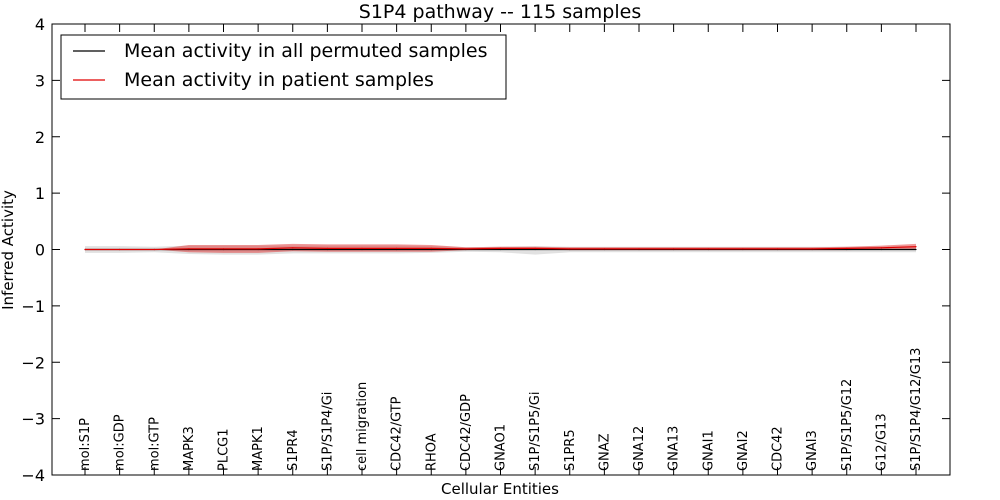  What do you see at coordinates (535, 431) in the screenshot?
I see `x-tick-label: S1P/S1P5/Gi` at bounding box center [535, 431].